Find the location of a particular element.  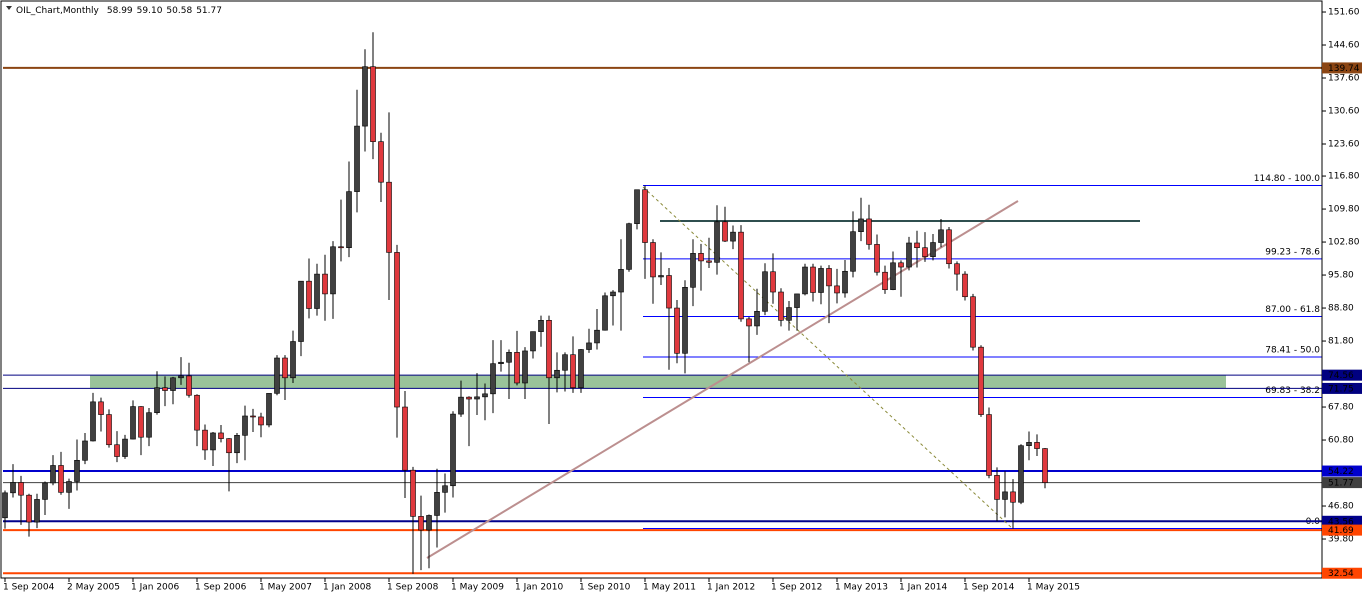

y-tick-label: 123.60 is located at coordinates (1344, 145).